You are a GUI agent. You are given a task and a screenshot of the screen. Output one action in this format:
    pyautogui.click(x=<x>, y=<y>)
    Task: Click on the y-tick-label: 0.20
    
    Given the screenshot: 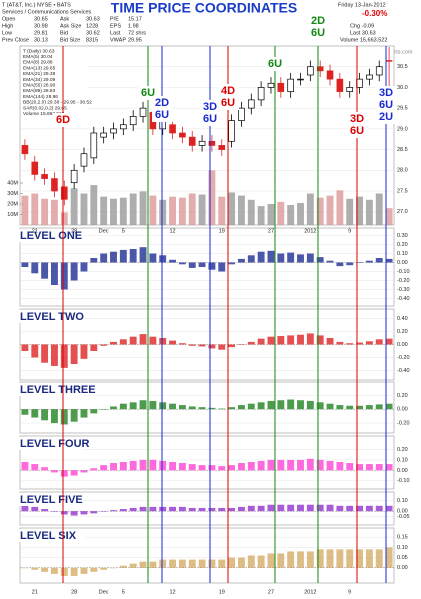 What is the action you would take?
    pyautogui.click(x=402, y=245)
    